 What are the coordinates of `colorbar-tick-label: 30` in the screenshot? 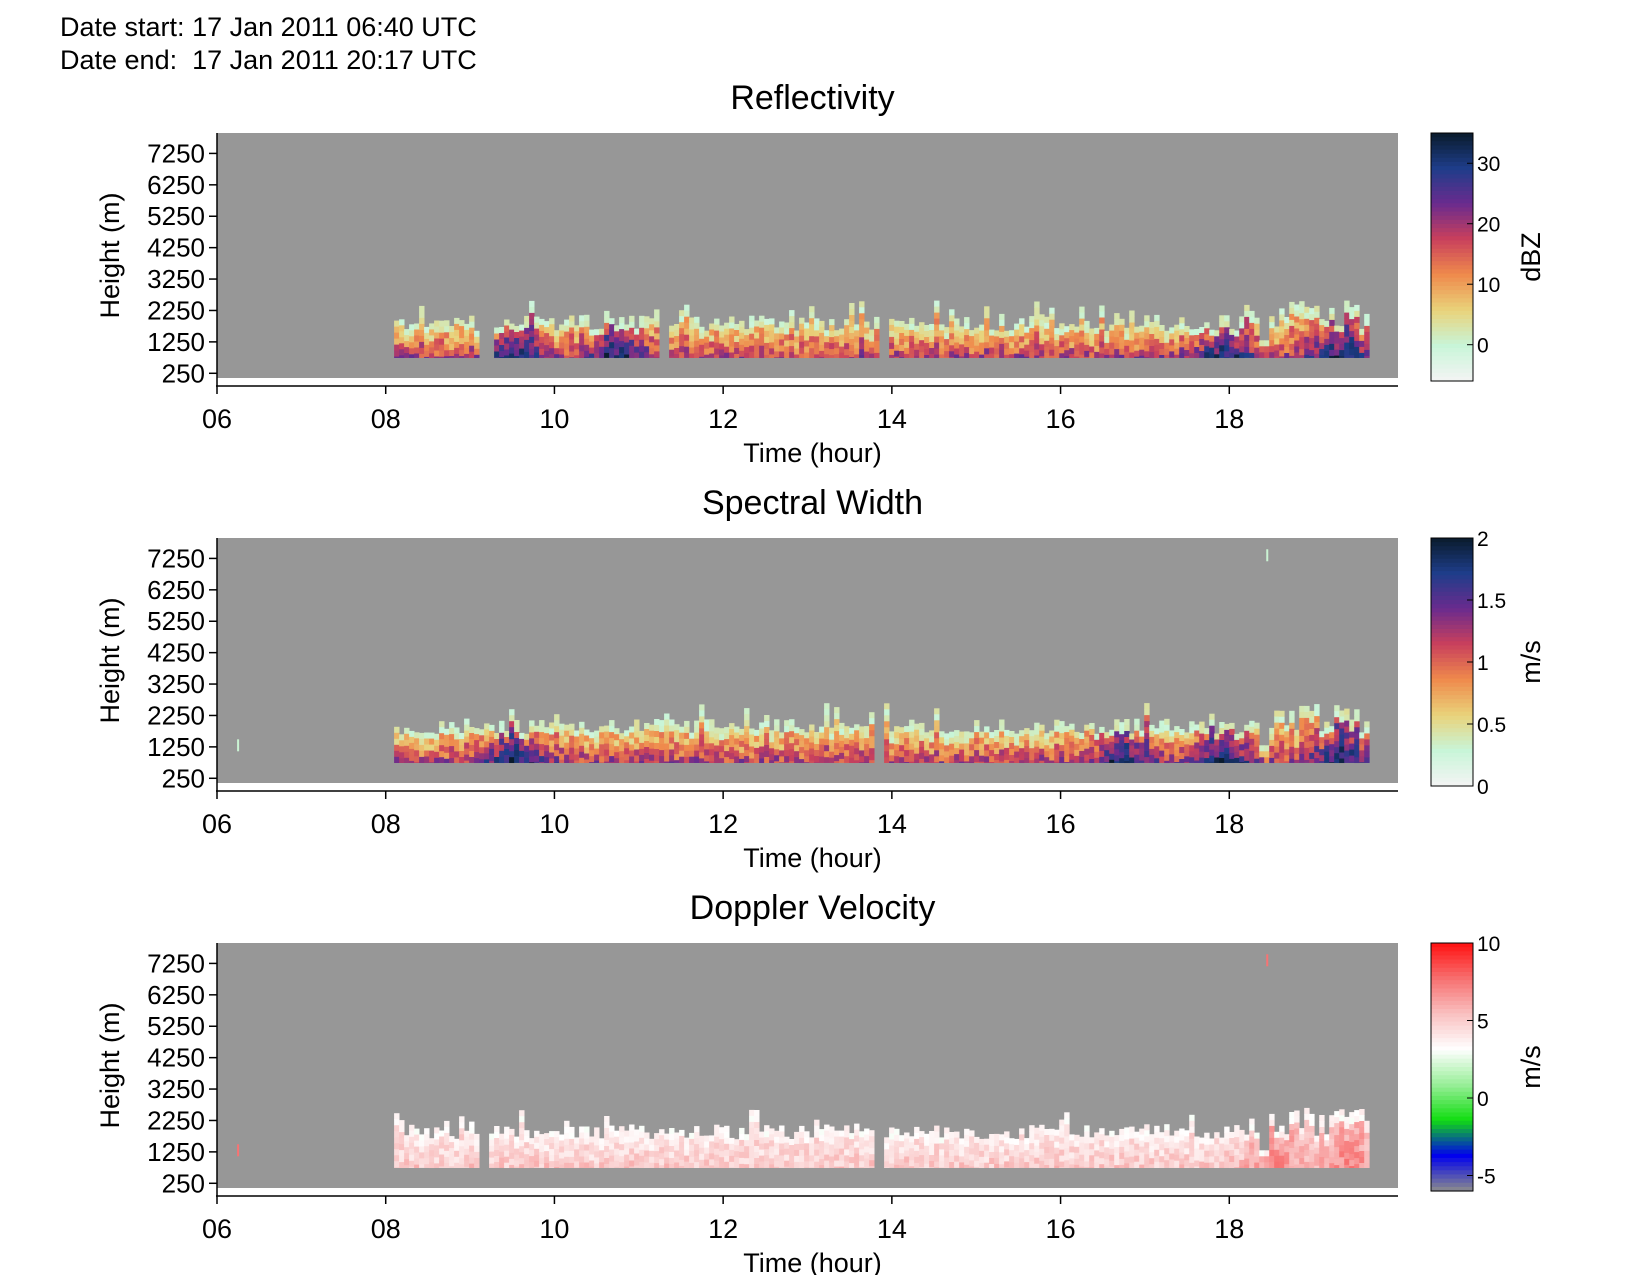 It's located at (1488, 164).